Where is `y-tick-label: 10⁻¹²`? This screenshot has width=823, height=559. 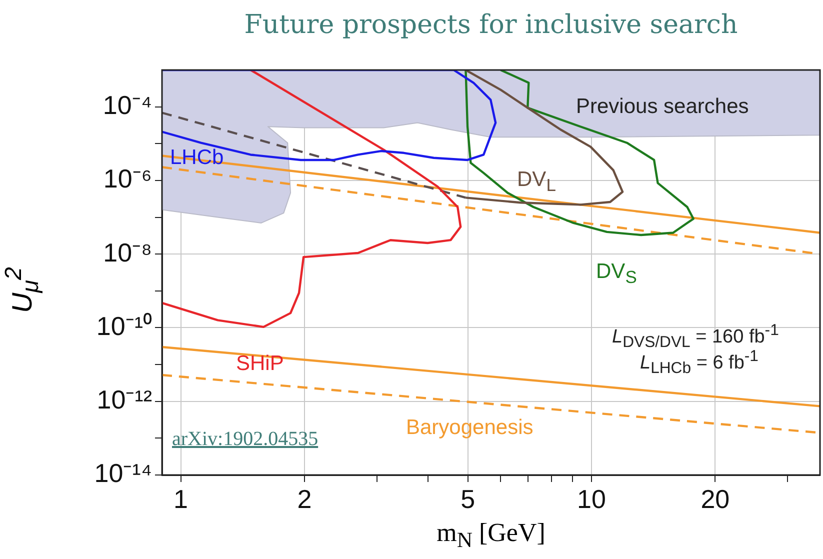
y-tick-label: 10⁻¹² is located at coordinates (124, 399).